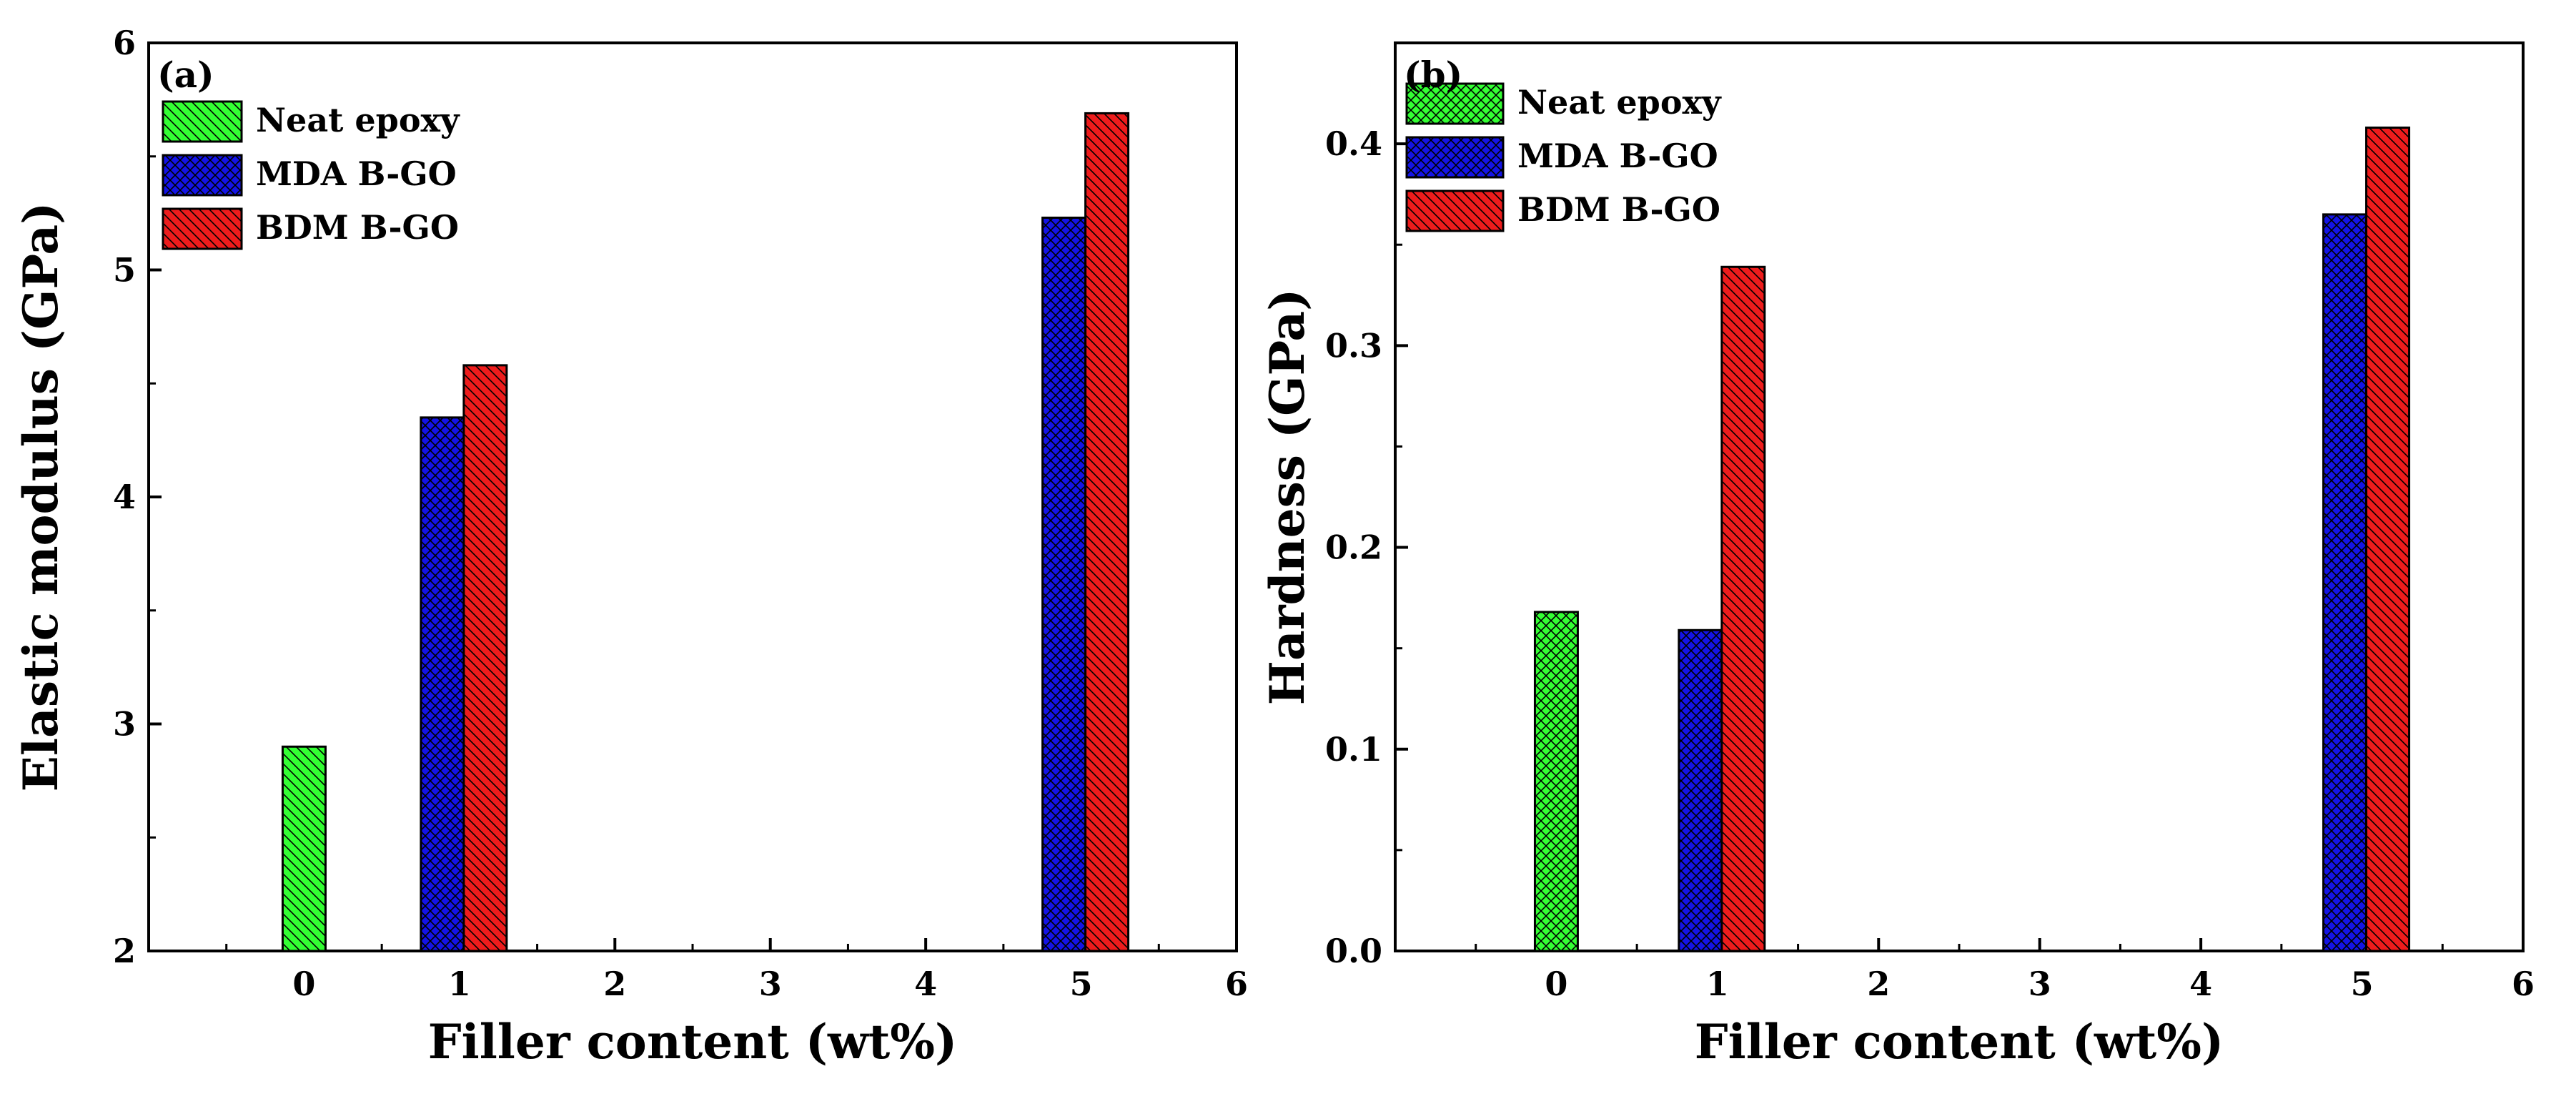 The height and width of the screenshot is (1119, 2576). What do you see at coordinates (1354, 951) in the screenshot?
I see `y-tick-label: 0.0` at bounding box center [1354, 951].